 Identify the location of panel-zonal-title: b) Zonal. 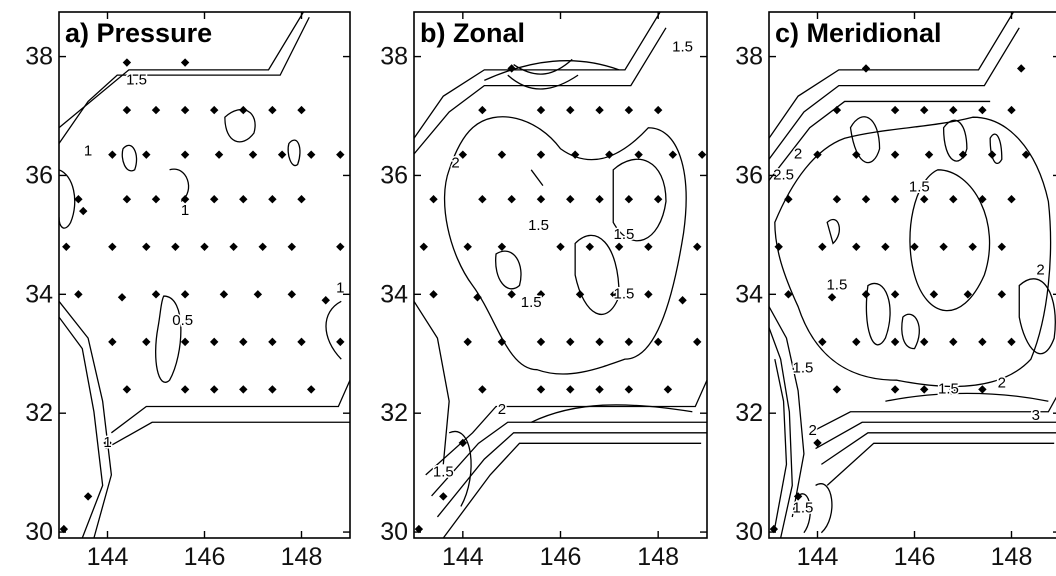
(472, 33).